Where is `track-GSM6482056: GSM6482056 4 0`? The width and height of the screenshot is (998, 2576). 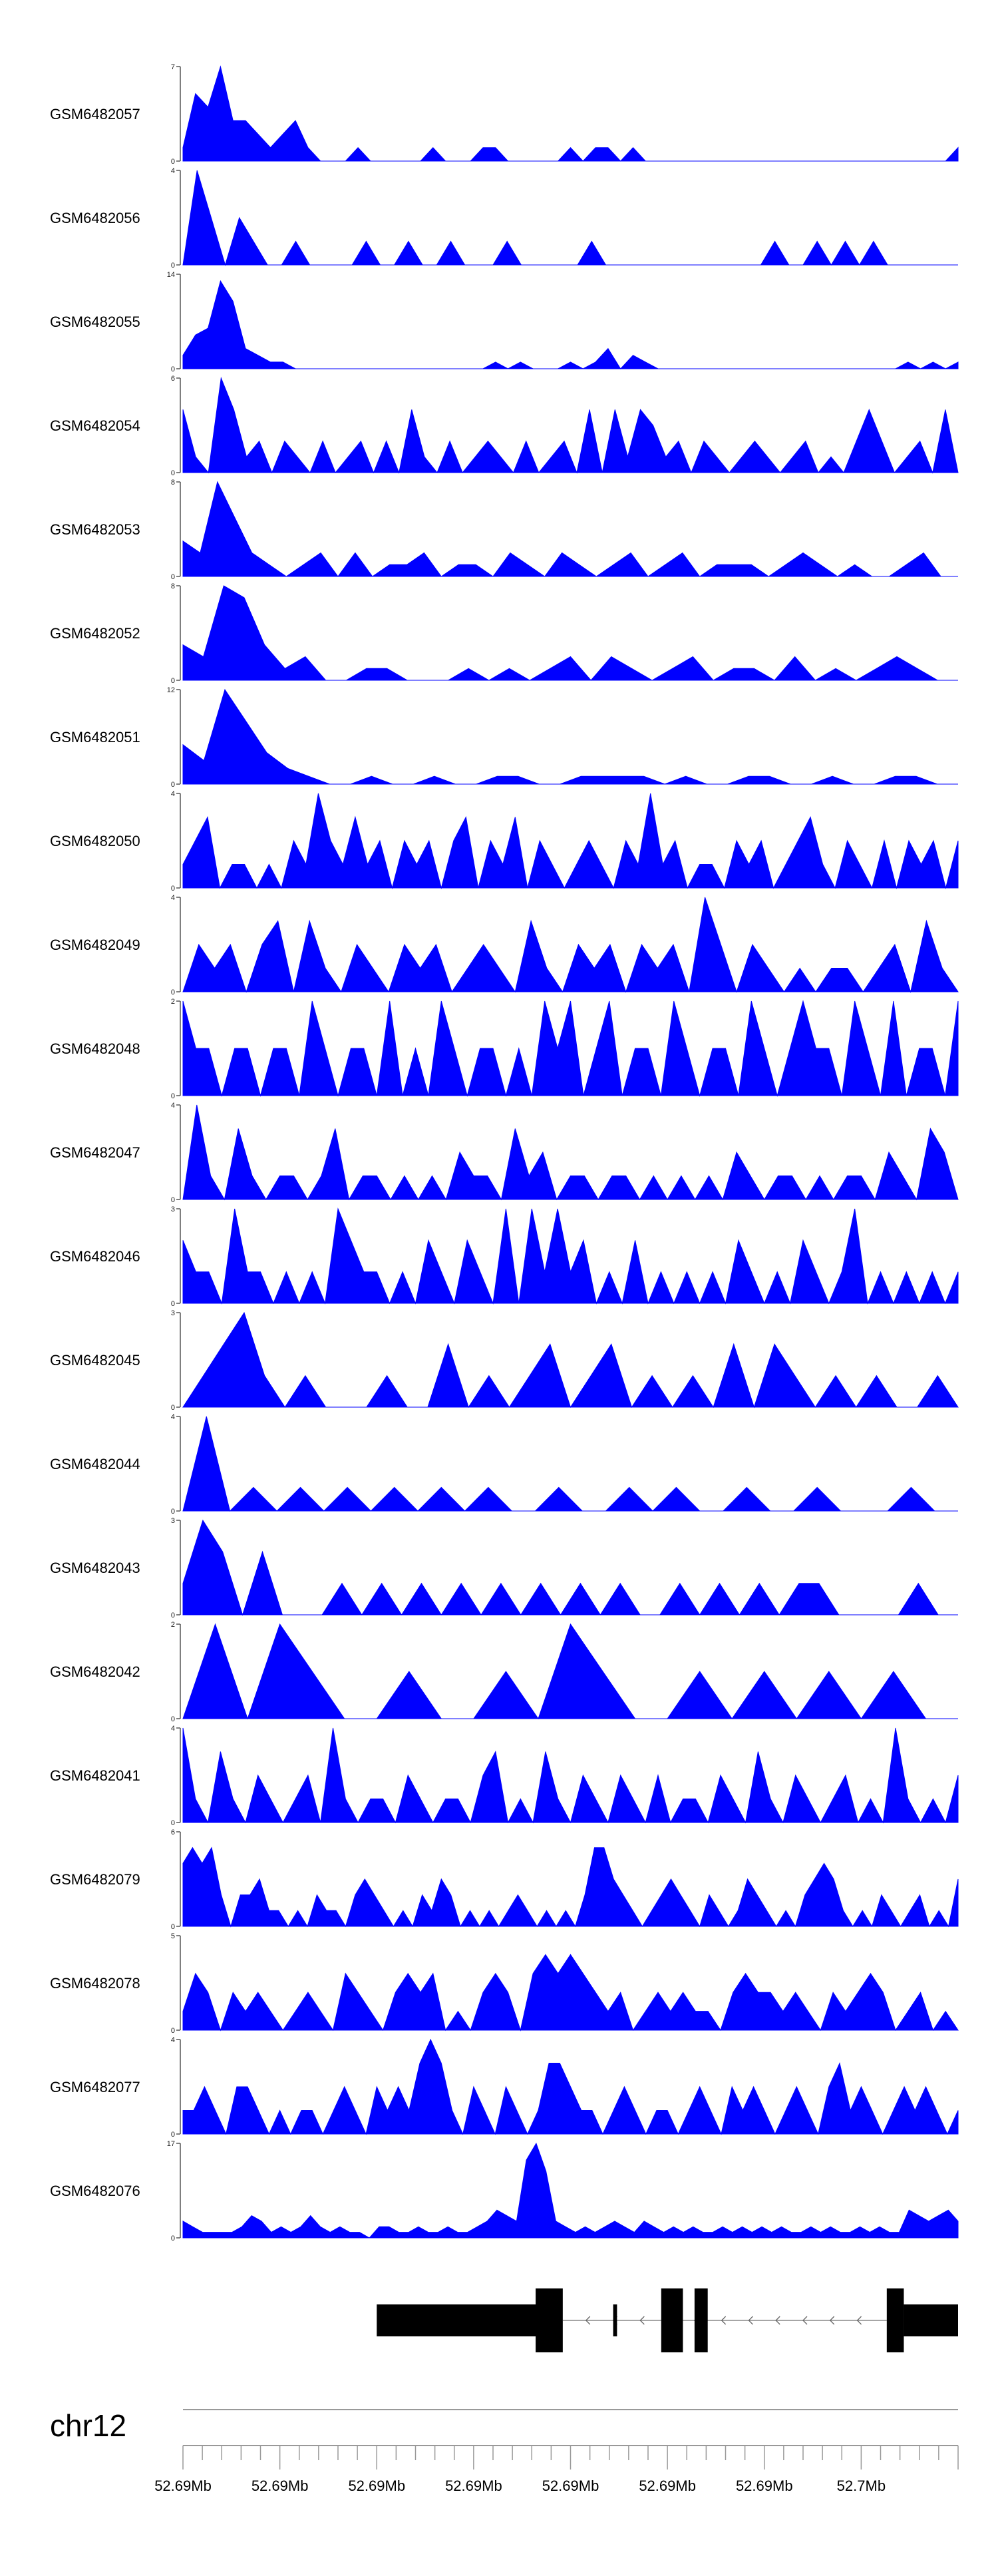
track-GSM6482056: GSM6482056 4 0 is located at coordinates (504, 218).